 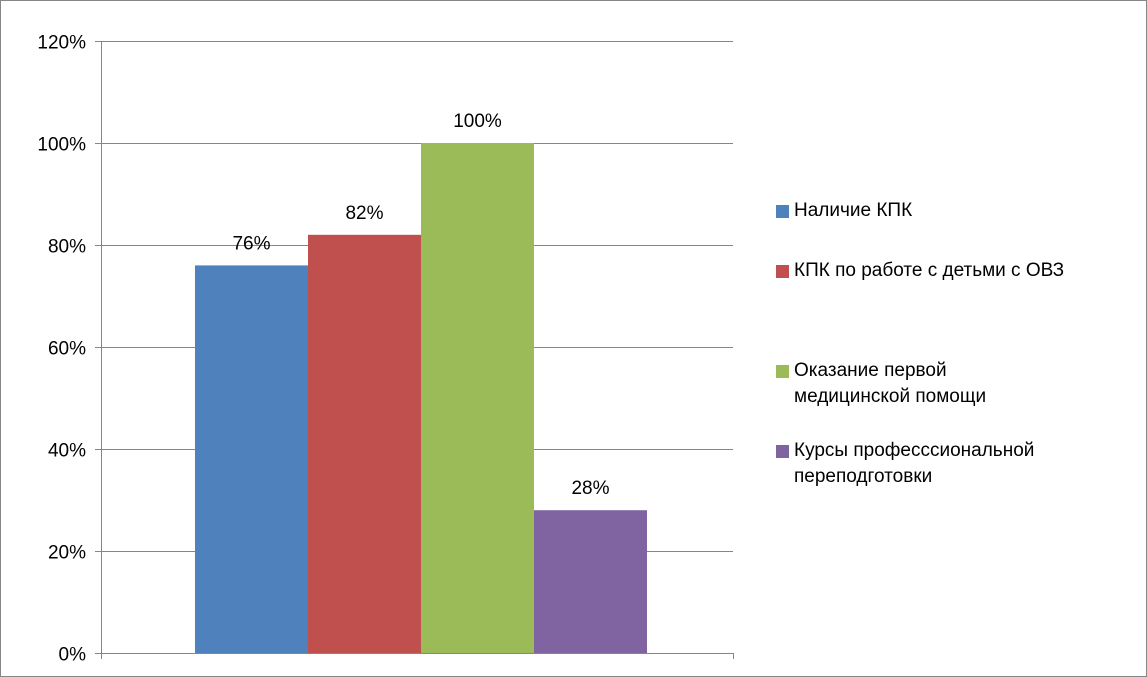 I want to click on y-tick-label: 80%, so click(x=67, y=247).